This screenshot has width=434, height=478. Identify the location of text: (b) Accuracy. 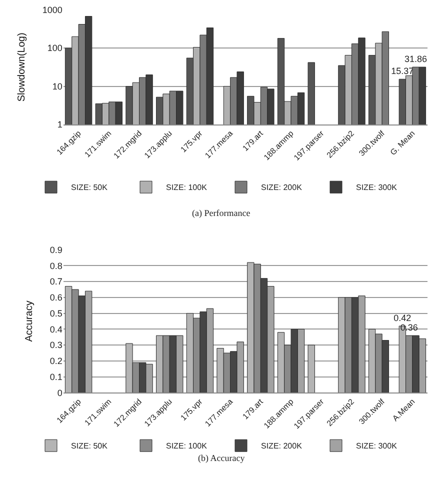
(222, 458).